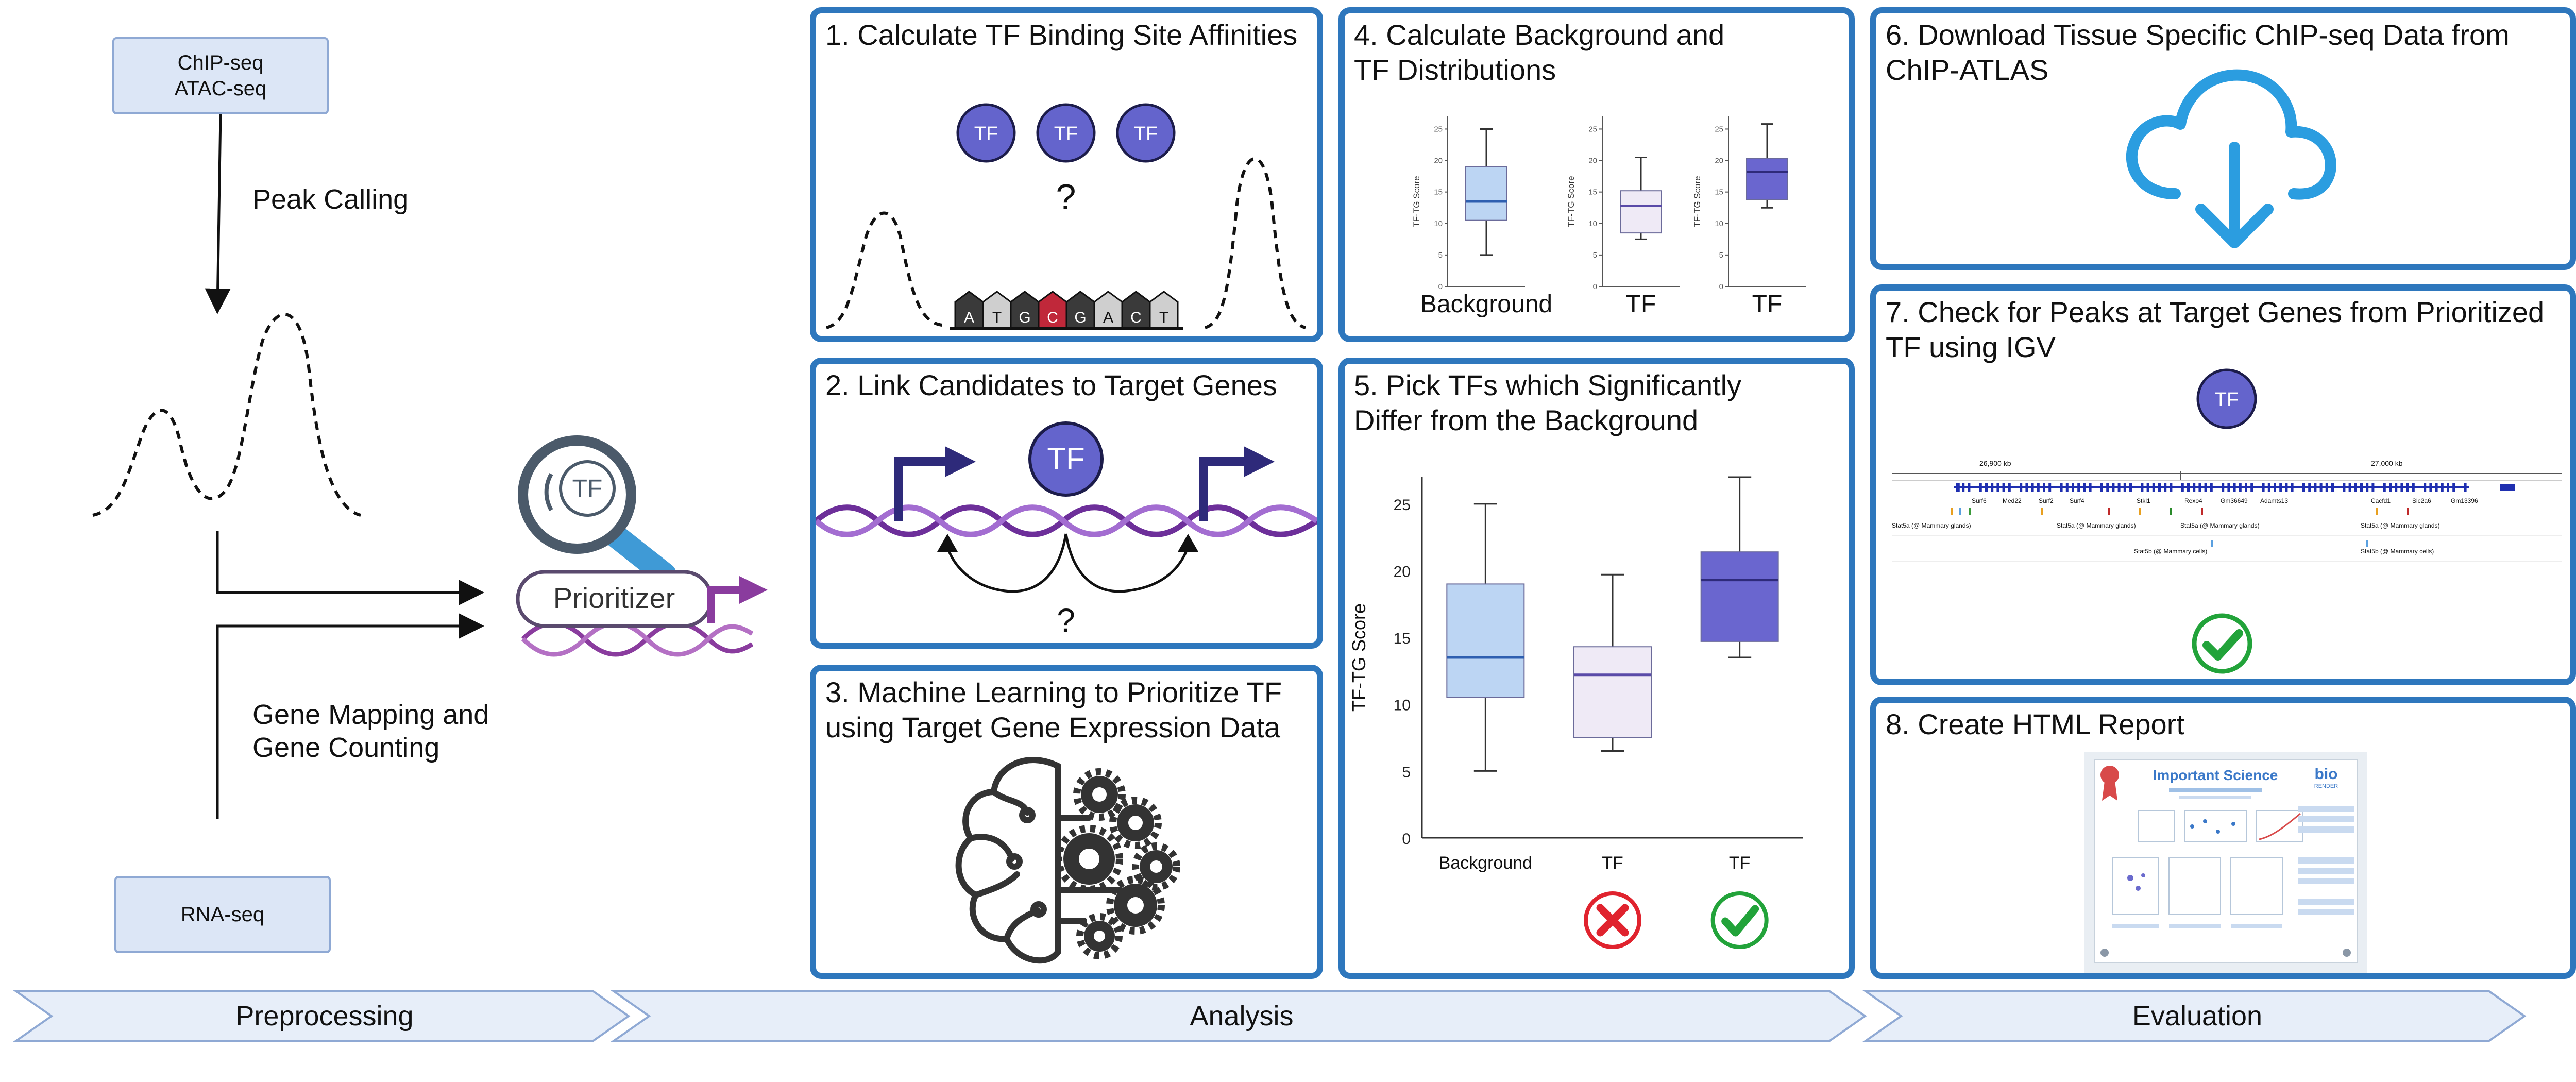  What do you see at coordinates (2234, 500) in the screenshot?
I see `igv-gene-label: Gm36649` at bounding box center [2234, 500].